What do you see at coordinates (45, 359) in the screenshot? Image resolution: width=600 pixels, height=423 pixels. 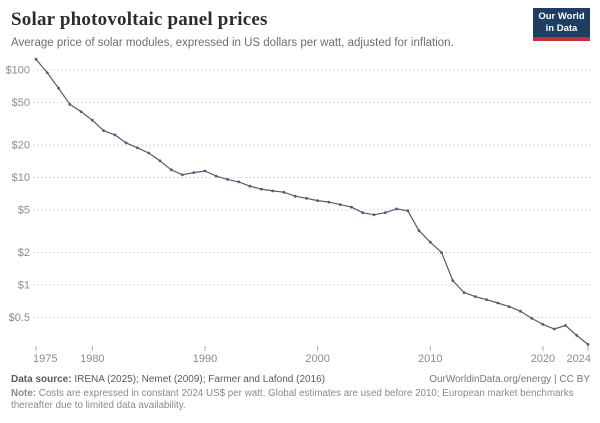 I see `x-axis-tick-label: 1975` at bounding box center [45, 359].